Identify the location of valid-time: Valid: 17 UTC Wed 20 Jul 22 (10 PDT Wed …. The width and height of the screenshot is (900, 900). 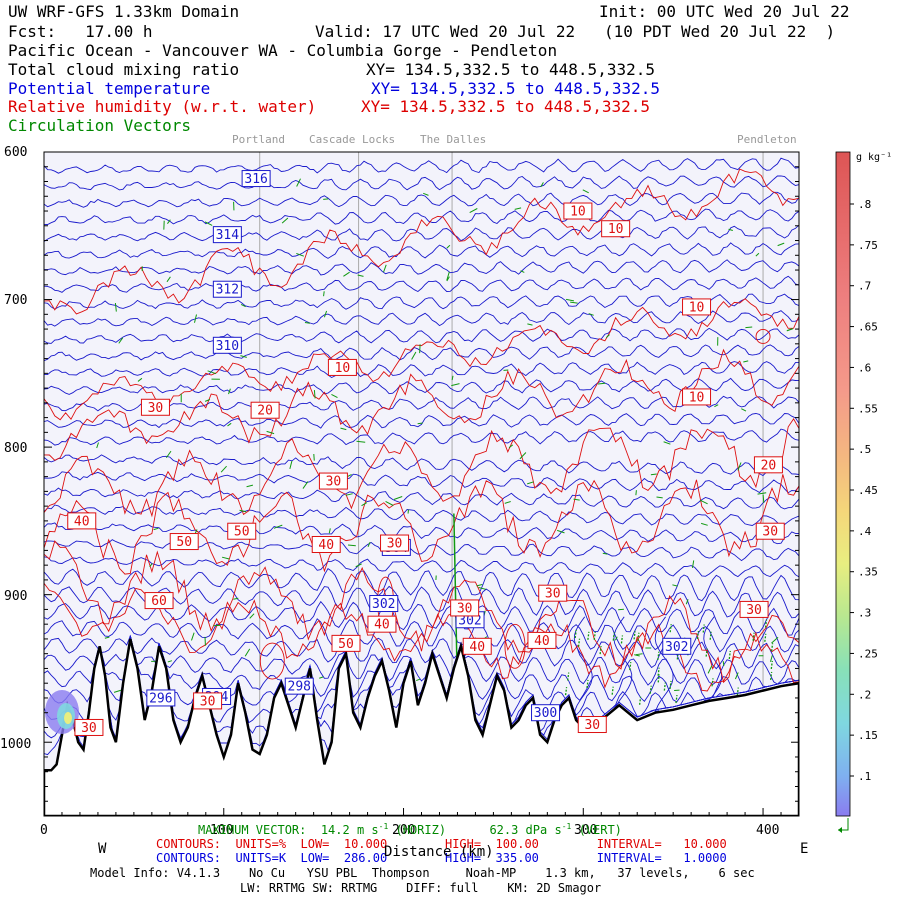
(575, 31).